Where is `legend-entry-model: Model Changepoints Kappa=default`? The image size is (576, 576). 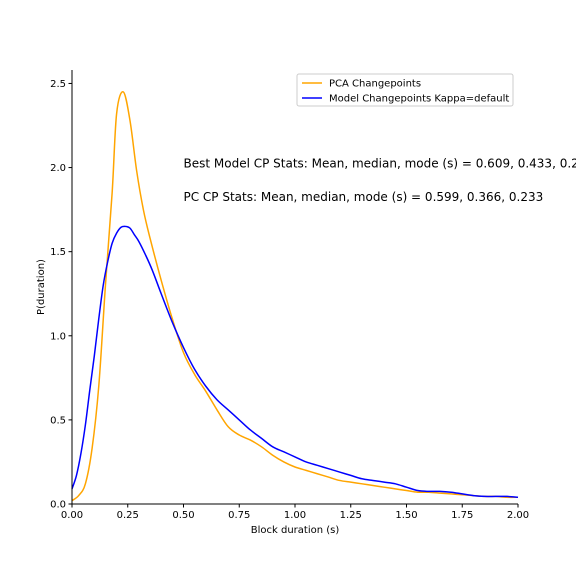 legend-entry-model: Model Changepoints Kappa=default is located at coordinates (419, 99).